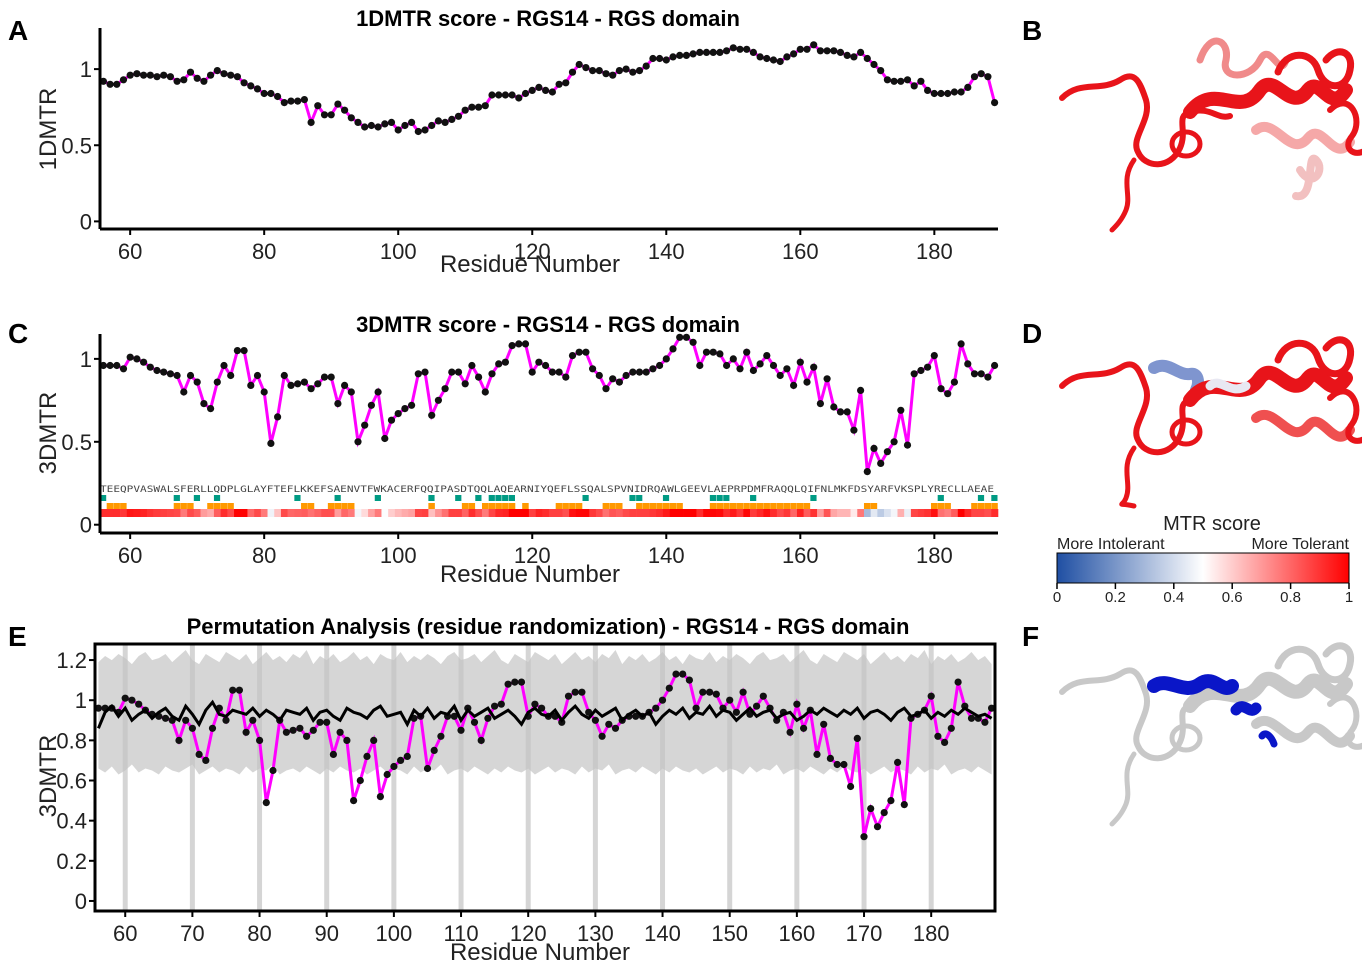  What do you see at coordinates (545, 714) in the screenshot?
I see `chart-e-permutation-mean-line` at bounding box center [545, 714].